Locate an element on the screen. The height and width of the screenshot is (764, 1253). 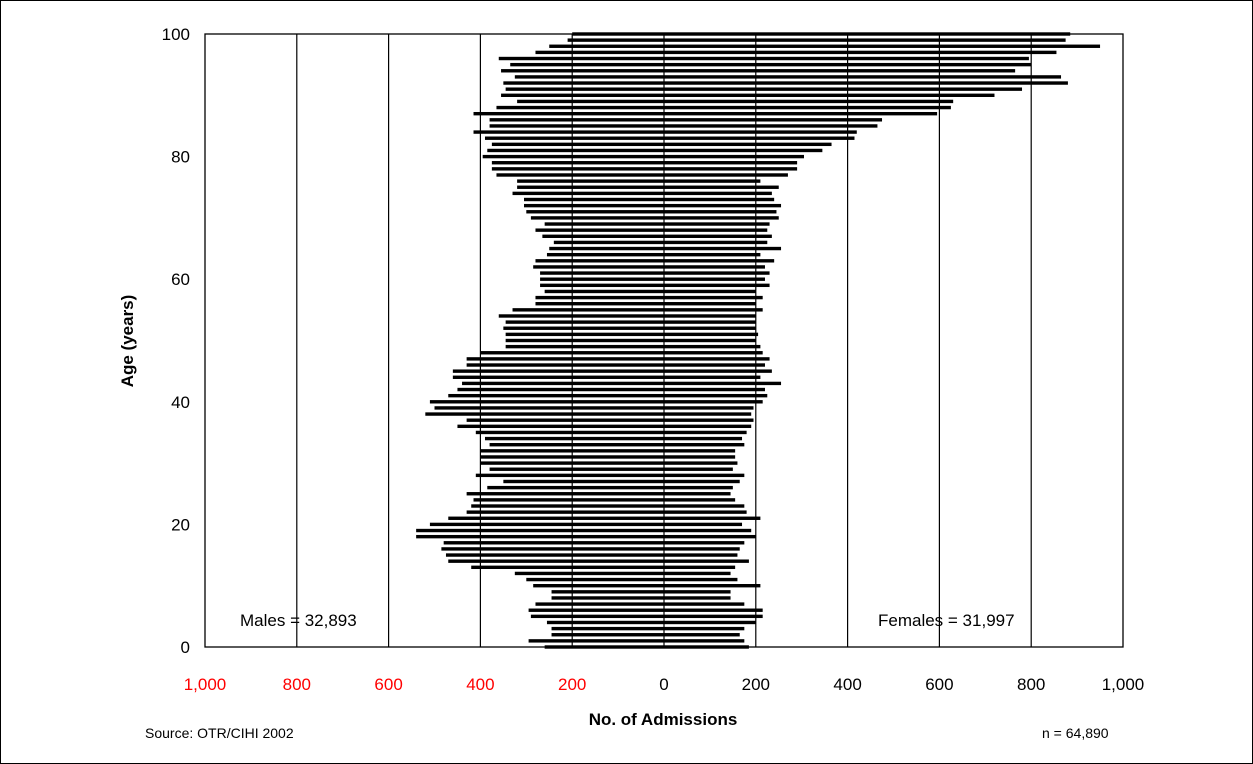
x-tick-label-left: 800 is located at coordinates (297, 684).